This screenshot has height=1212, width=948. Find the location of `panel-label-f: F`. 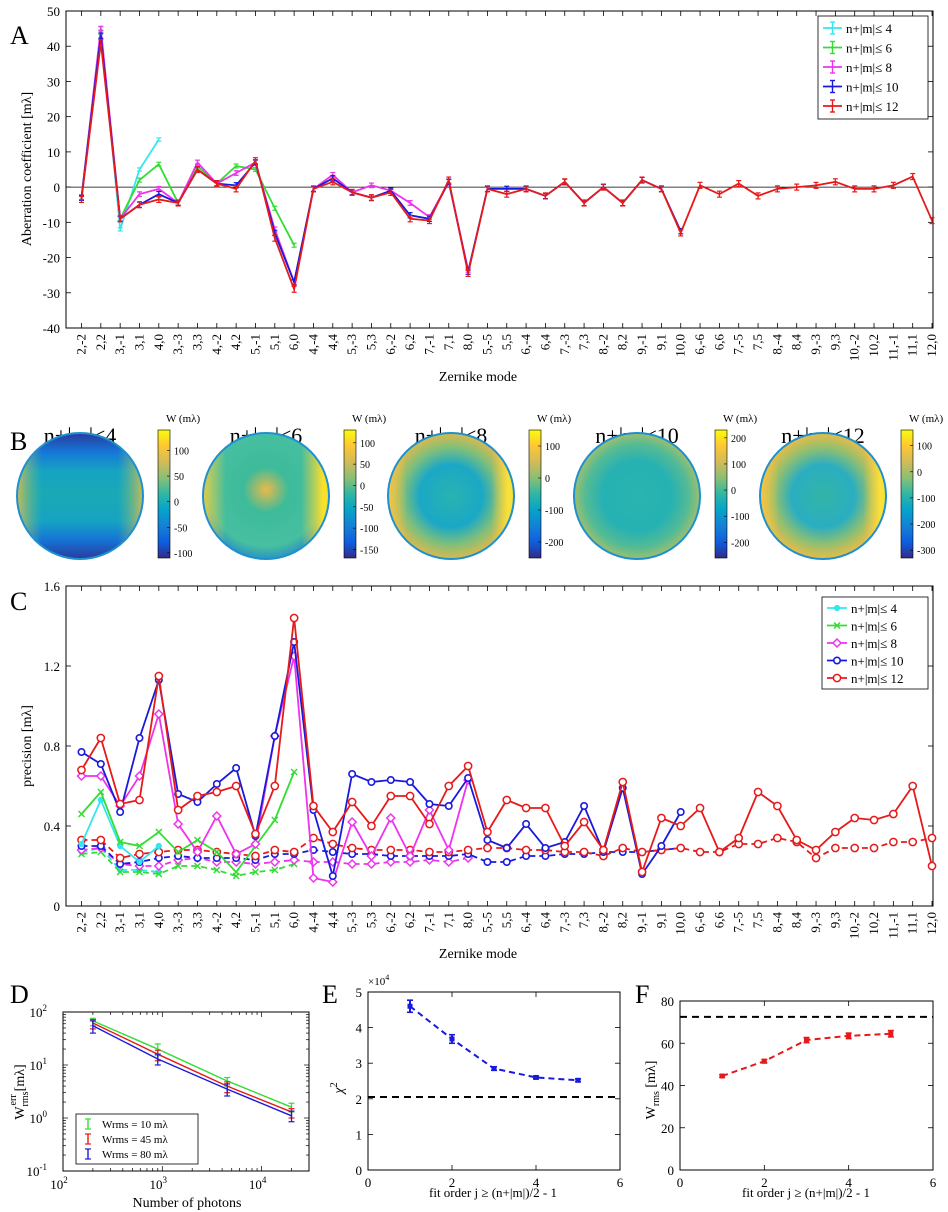

panel-label-f: F is located at coordinates (642, 994).